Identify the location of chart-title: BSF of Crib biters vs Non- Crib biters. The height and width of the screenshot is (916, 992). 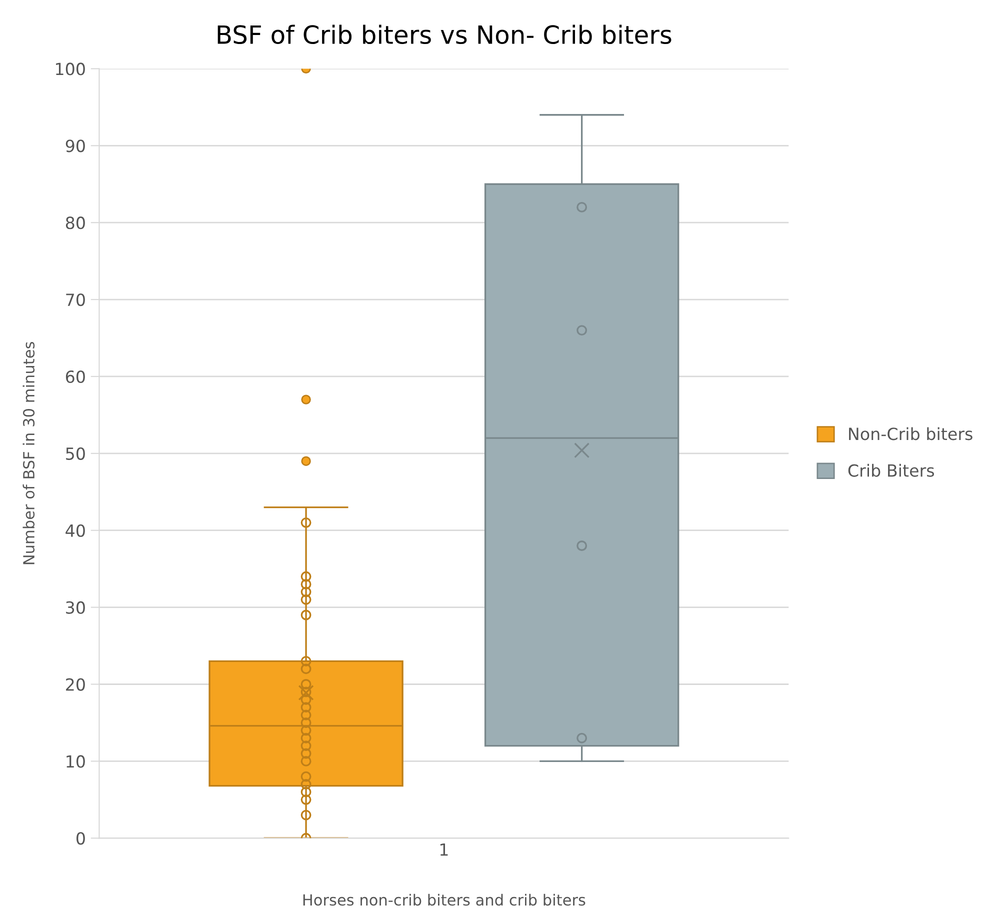
(445, 34).